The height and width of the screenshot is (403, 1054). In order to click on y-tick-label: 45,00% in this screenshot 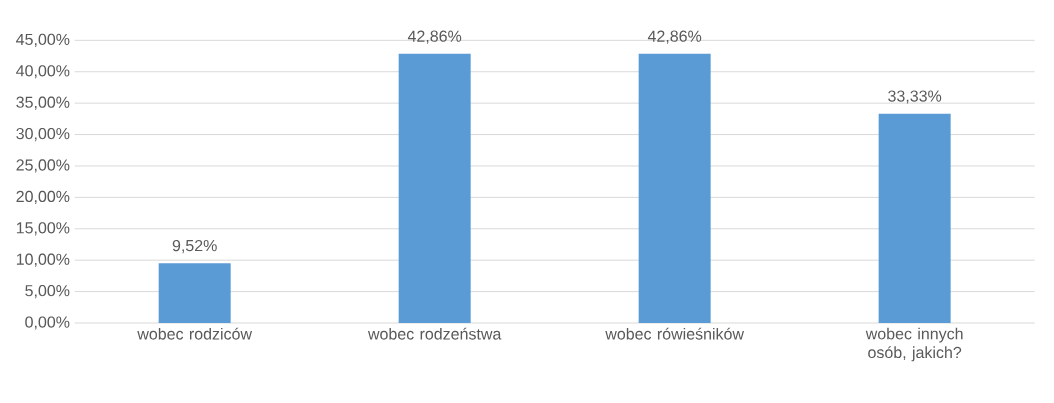, I will do `click(43, 40)`.